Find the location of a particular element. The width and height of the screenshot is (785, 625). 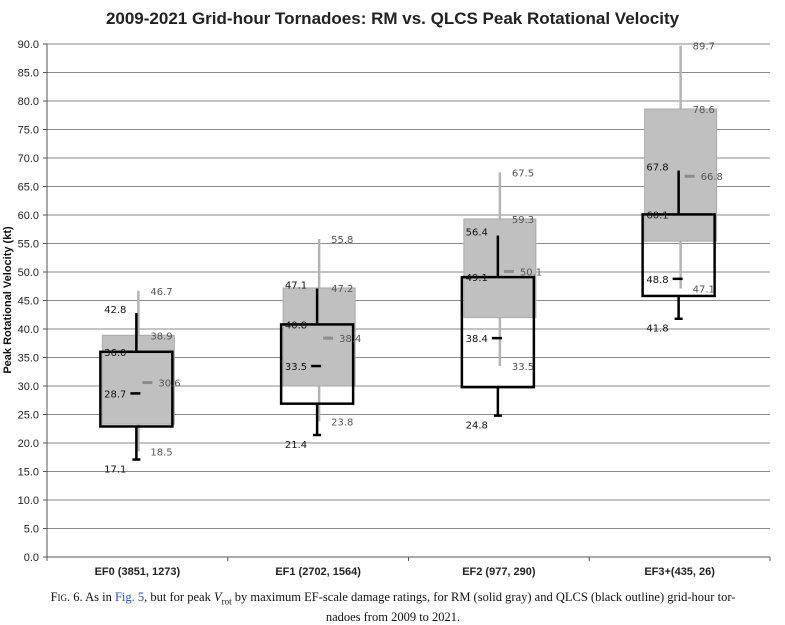

qlcs-value-label: 49.1 is located at coordinates (477, 278).